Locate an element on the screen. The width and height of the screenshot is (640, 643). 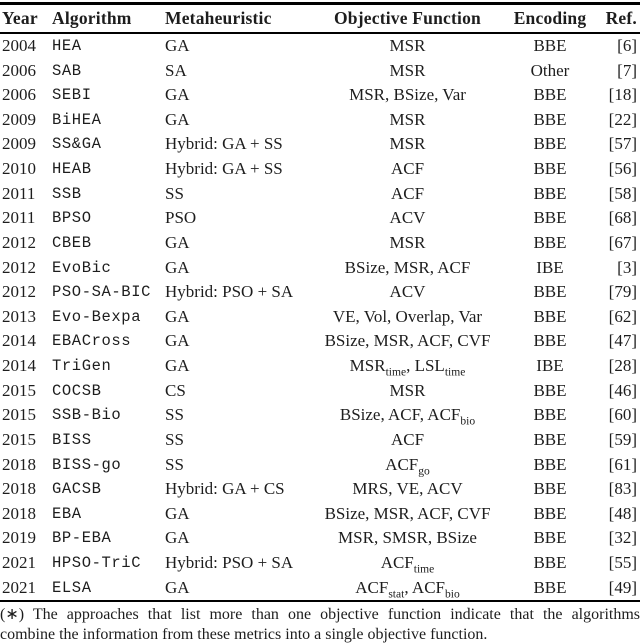
table-row: 2006 SEBI GA MSR, BSize, Var BBE [18] is located at coordinates (320, 95).